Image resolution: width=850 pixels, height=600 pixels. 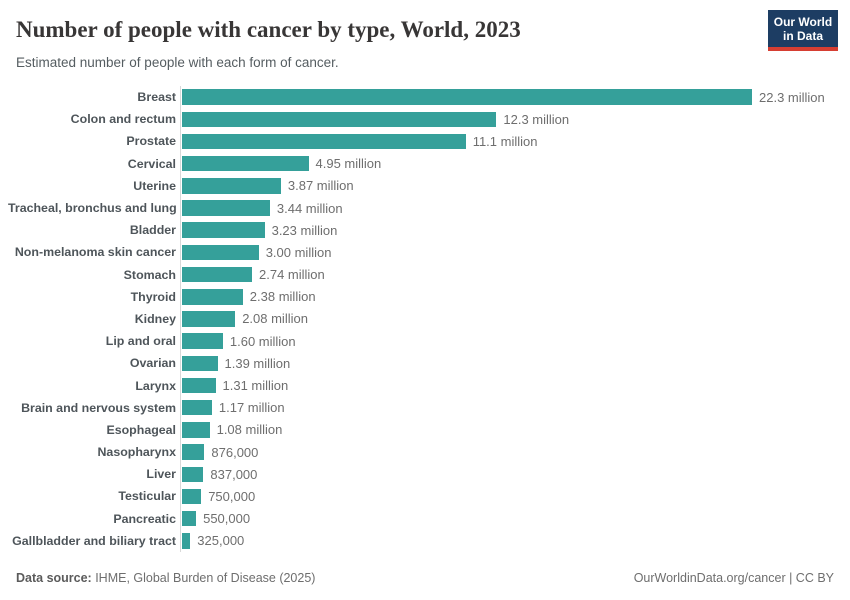 I want to click on bar-row: Nasopharynx 876,000, so click(x=424, y=452).